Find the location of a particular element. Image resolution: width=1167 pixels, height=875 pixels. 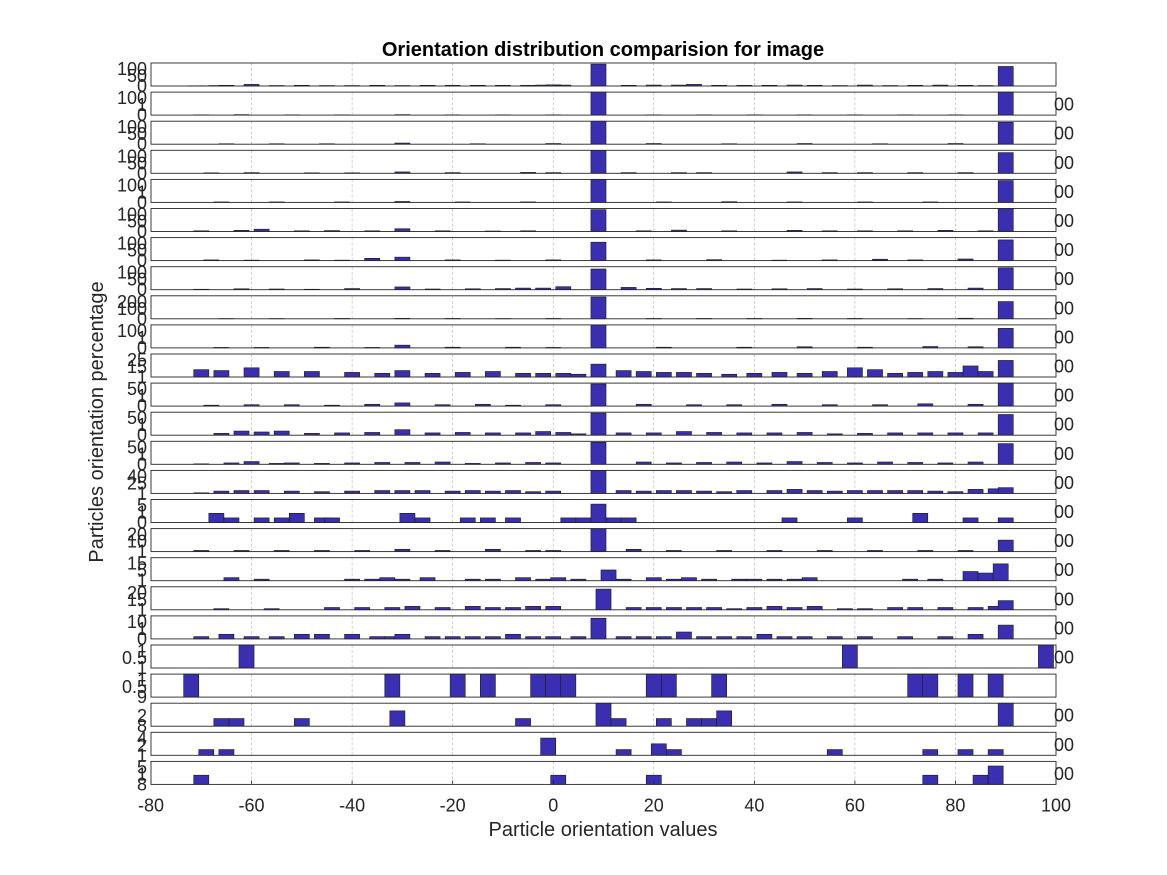

panel-16-axes-box is located at coordinates (603, 511).